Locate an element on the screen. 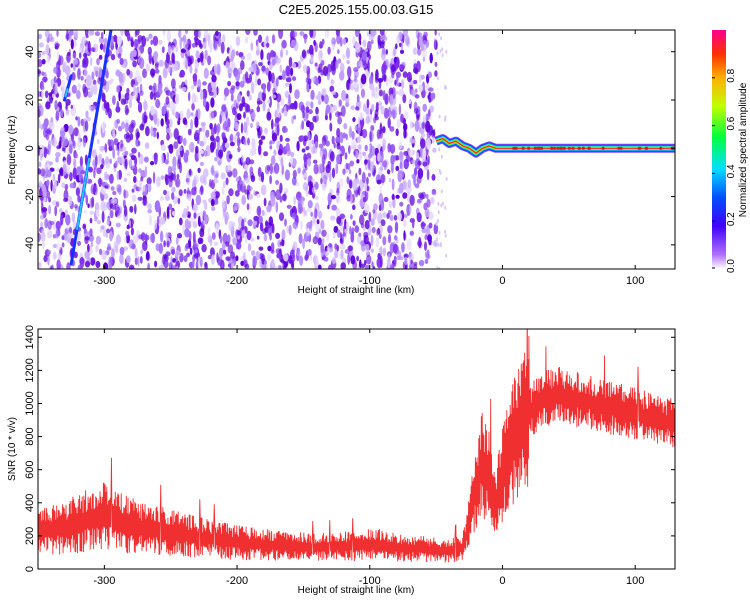  spectrogram-streaks is located at coordinates (88, 148).